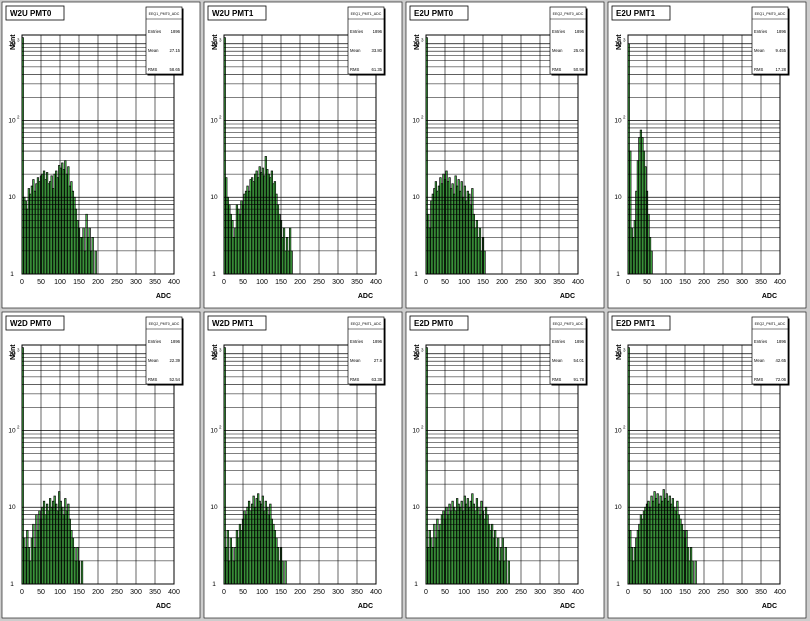 The width and height of the screenshot is (810, 621). I want to click on chart-title: E2U PMT0, so click(434, 13).